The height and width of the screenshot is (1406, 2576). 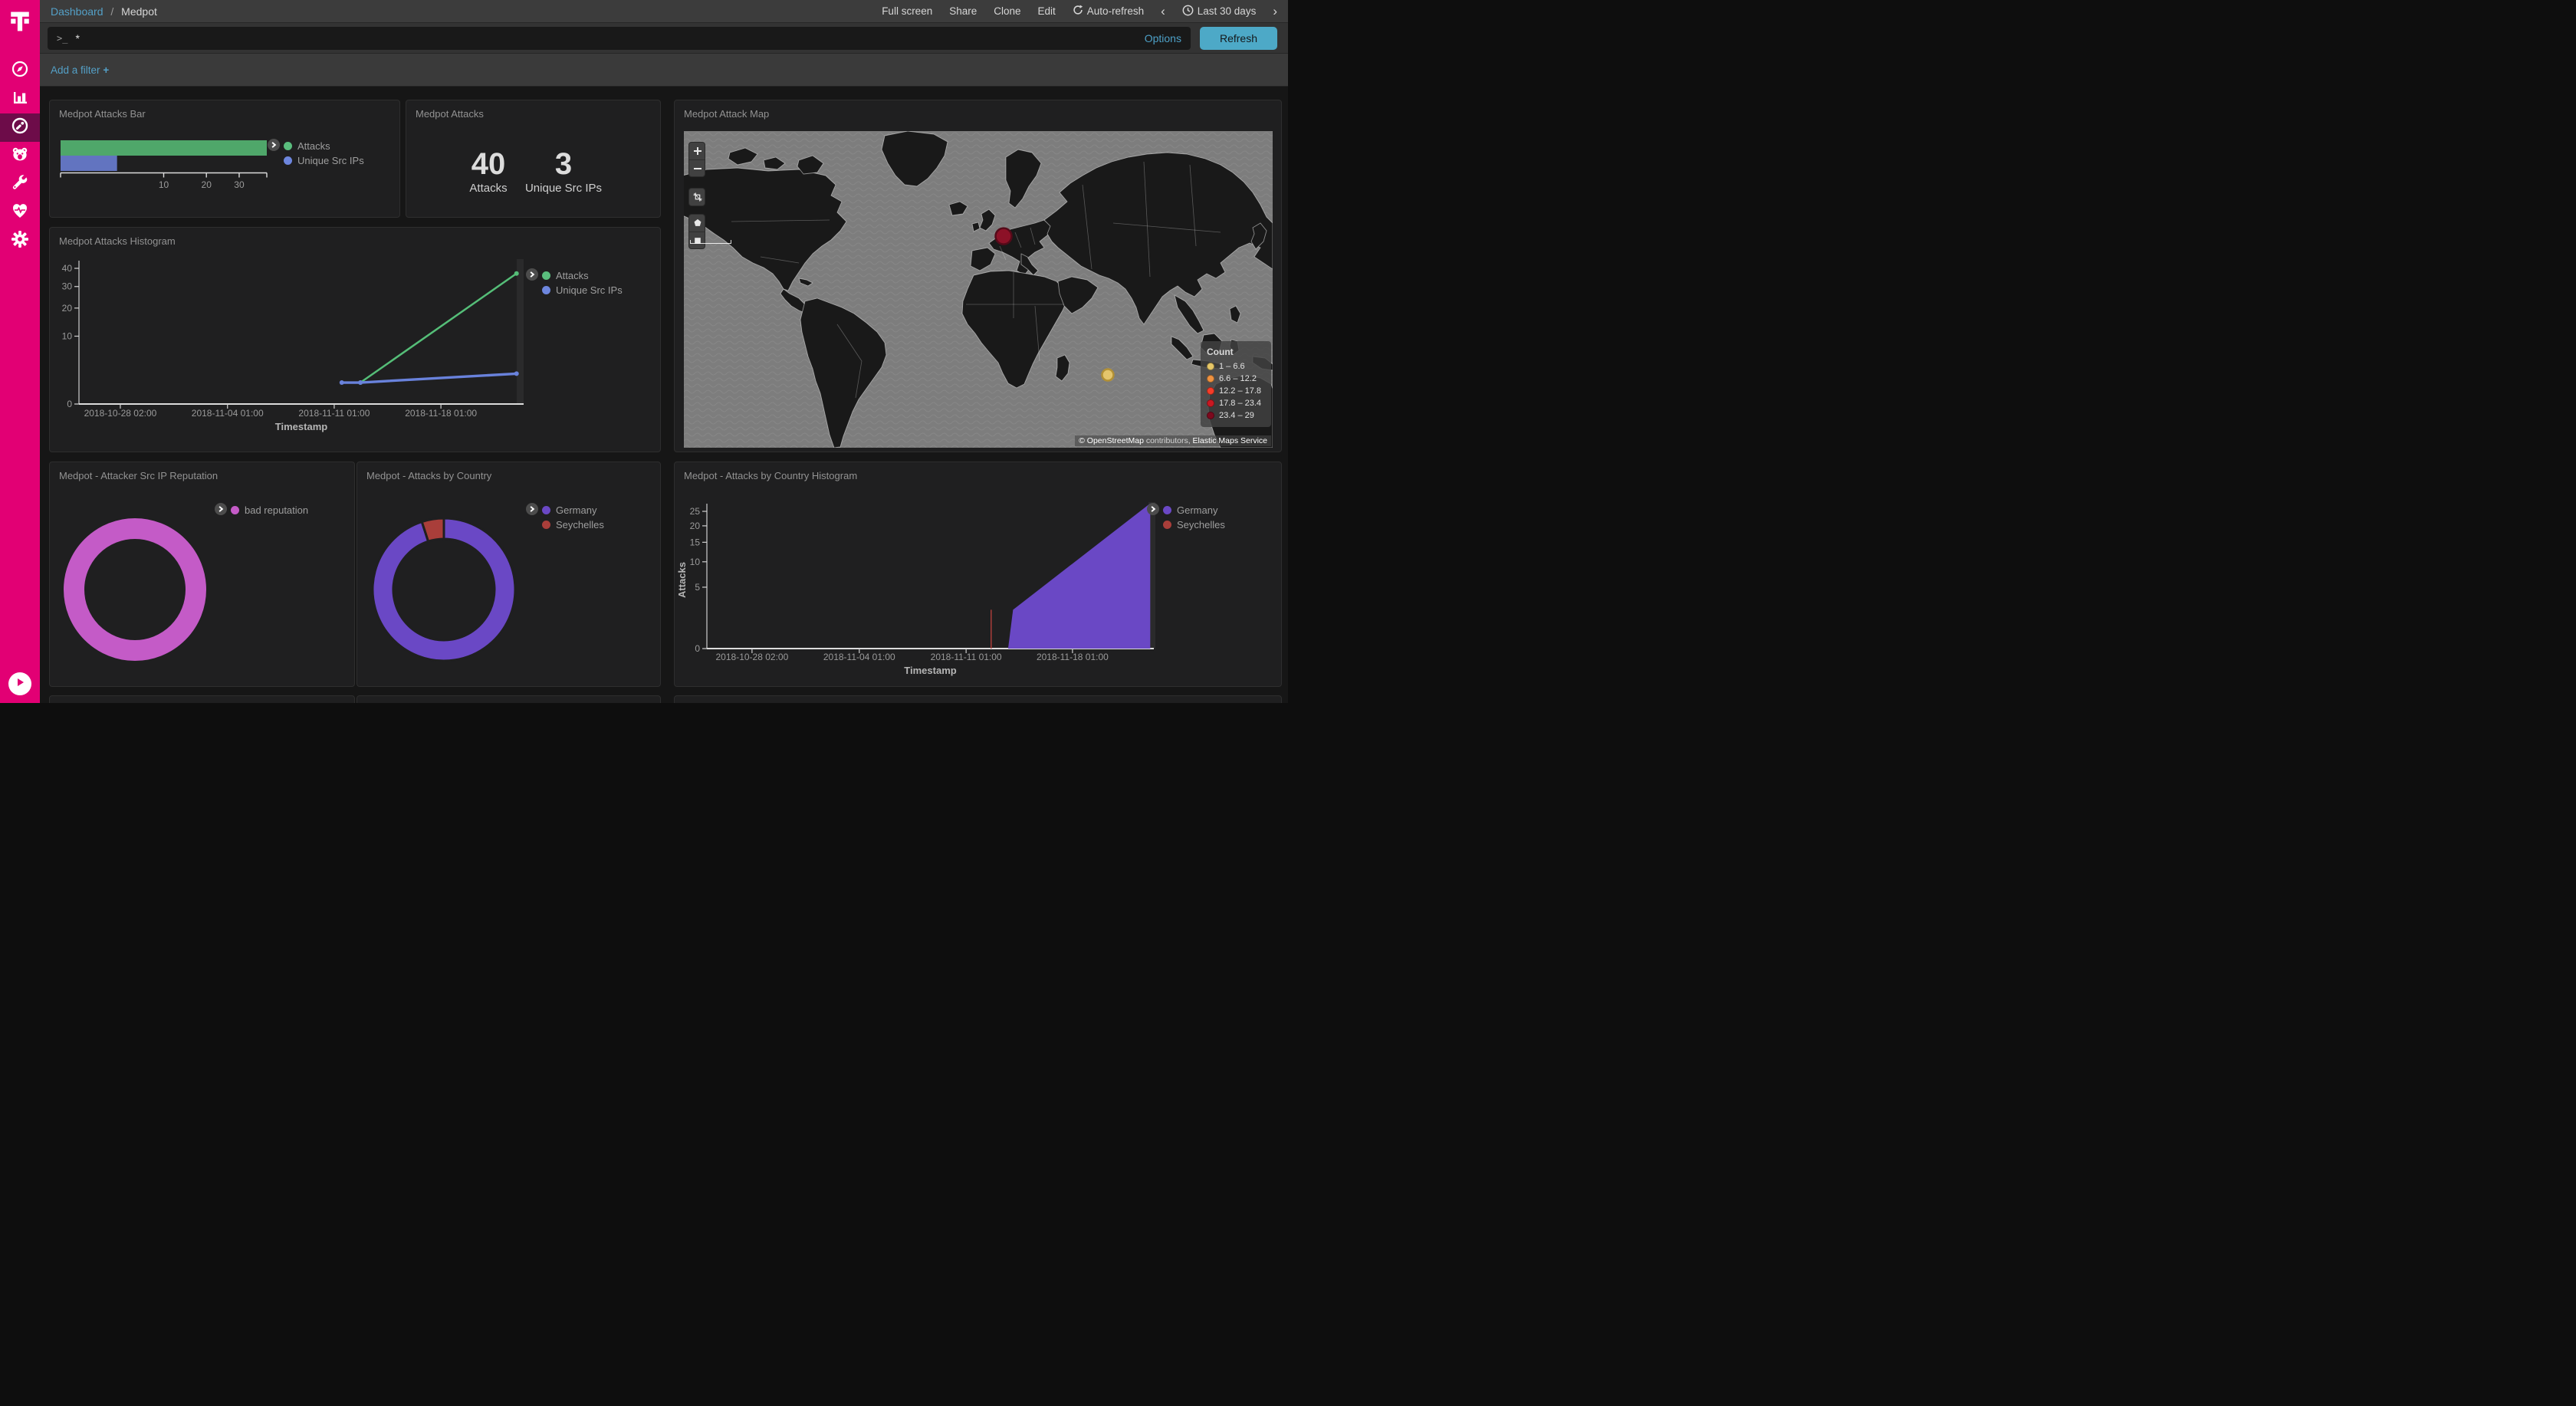 I want to click on osm-link: © OpenStreetMap, so click(x=1112, y=440).